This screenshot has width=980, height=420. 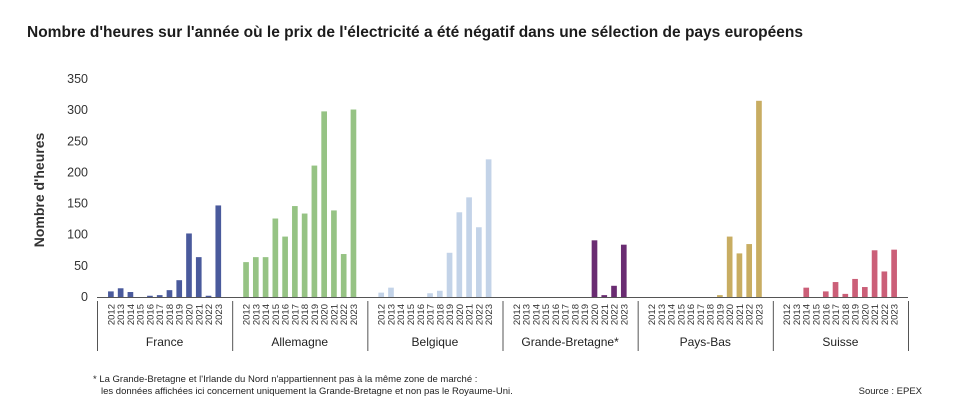 I want to click on bar-allemagne-2017, so click(x=295, y=251).